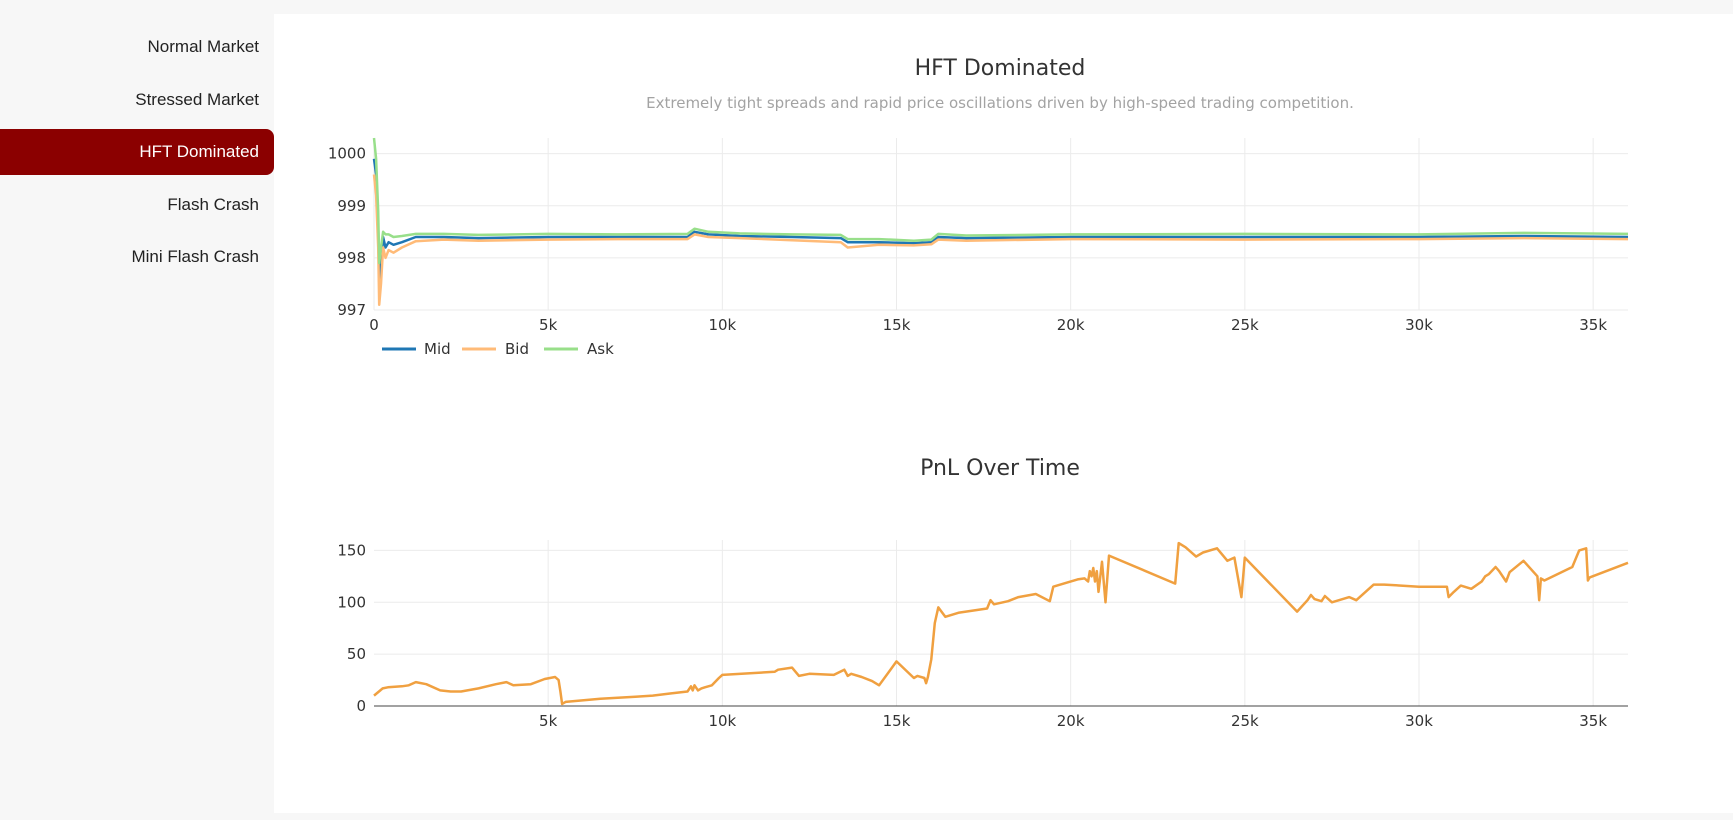 The height and width of the screenshot is (820, 1733). I want to click on series-line-pnl, so click(1001, 623).